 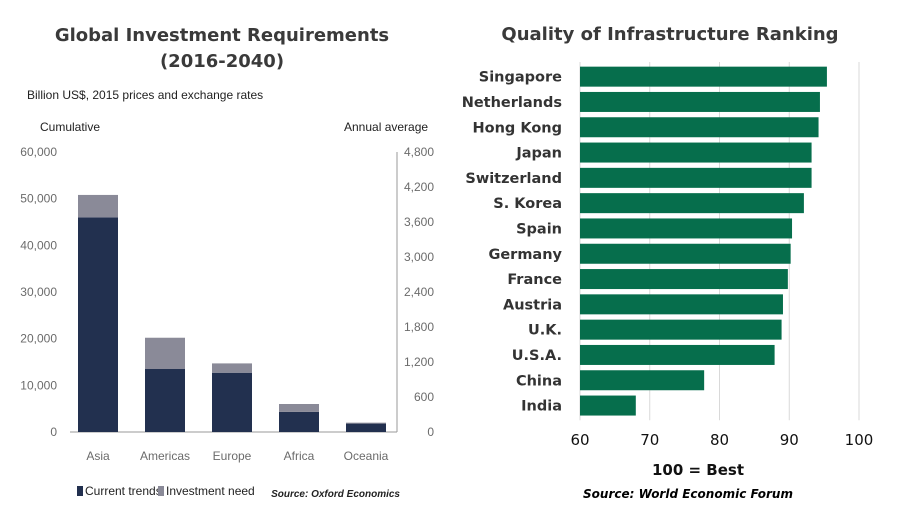 What do you see at coordinates (38, 199) in the screenshot?
I see `left-y-tick-label: 50,000` at bounding box center [38, 199].